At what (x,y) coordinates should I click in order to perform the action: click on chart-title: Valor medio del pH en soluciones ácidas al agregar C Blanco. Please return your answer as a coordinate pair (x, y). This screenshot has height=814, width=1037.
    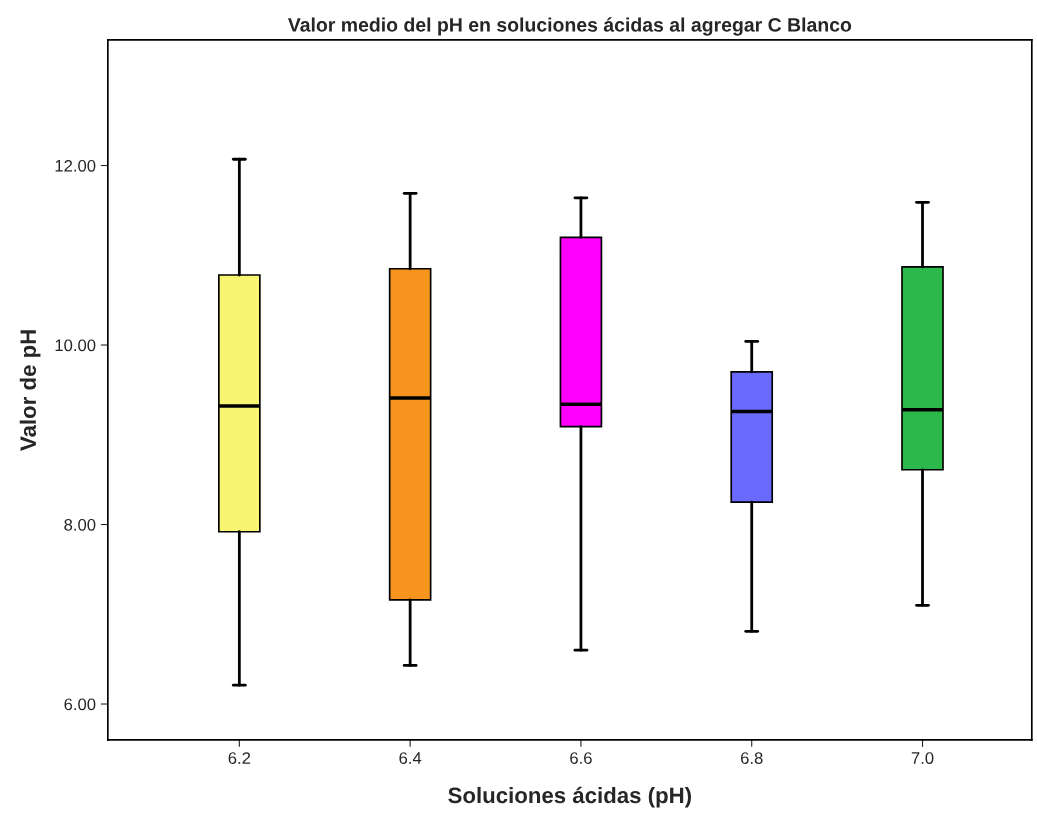
    Looking at the image, I should click on (569, 26).